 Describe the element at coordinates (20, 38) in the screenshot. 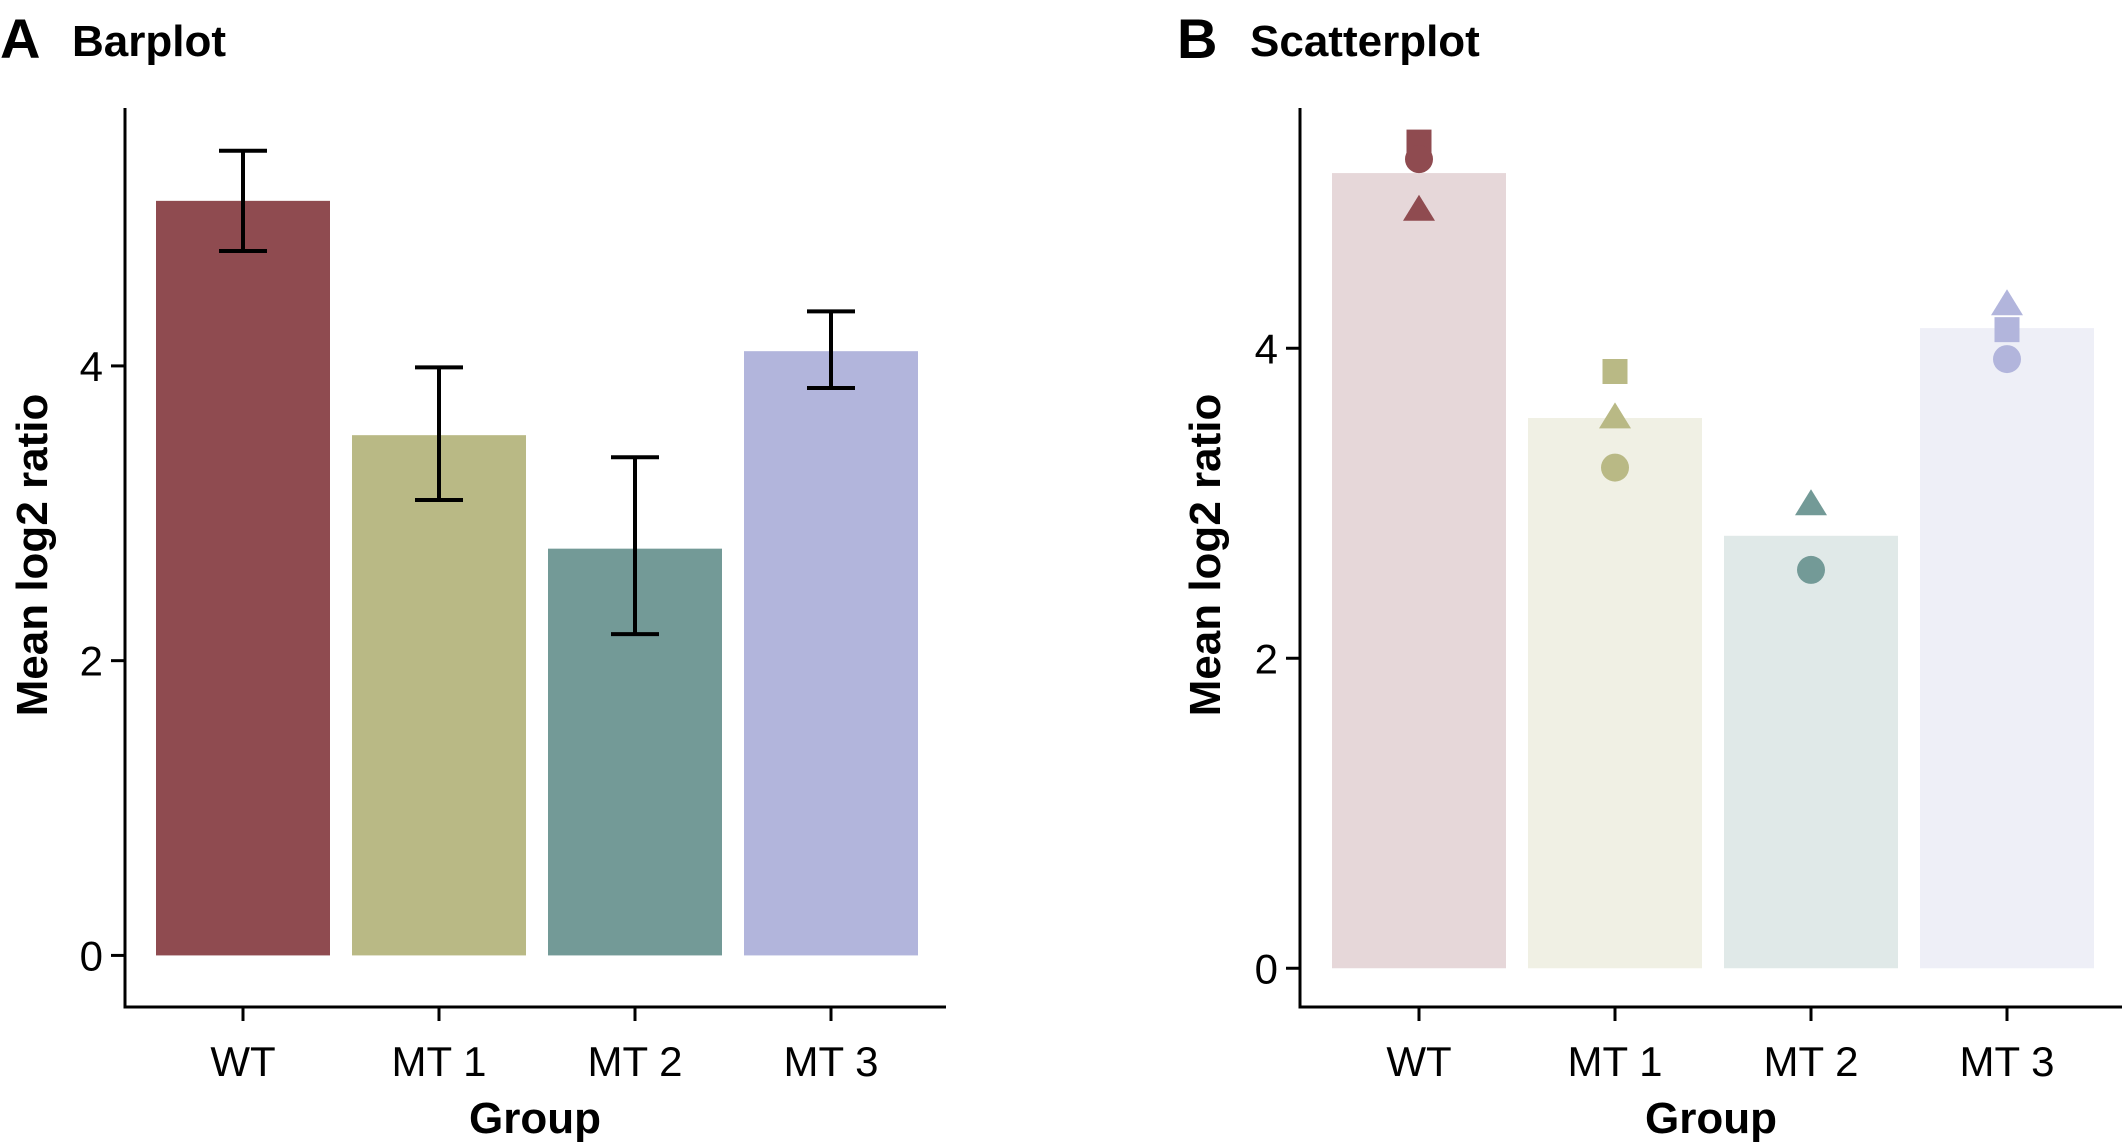

I see `panel-a-letter: A` at that location.